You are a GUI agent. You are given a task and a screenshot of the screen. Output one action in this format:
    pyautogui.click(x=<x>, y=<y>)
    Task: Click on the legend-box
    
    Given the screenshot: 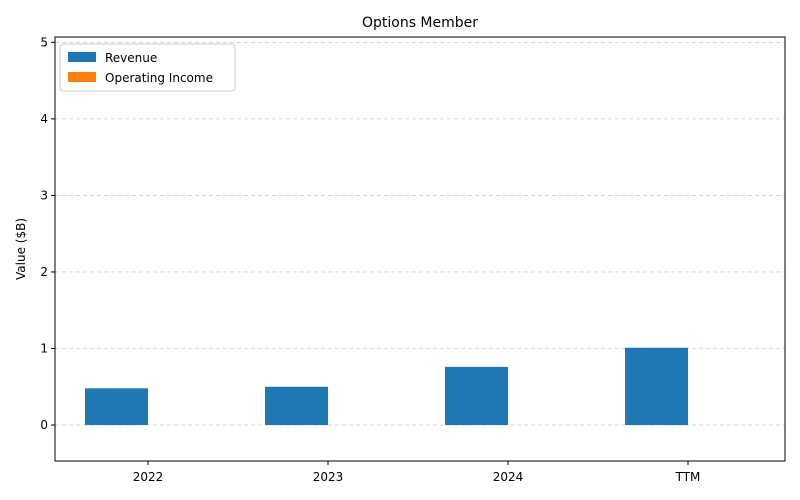 What is the action you would take?
    pyautogui.click(x=147, y=67)
    